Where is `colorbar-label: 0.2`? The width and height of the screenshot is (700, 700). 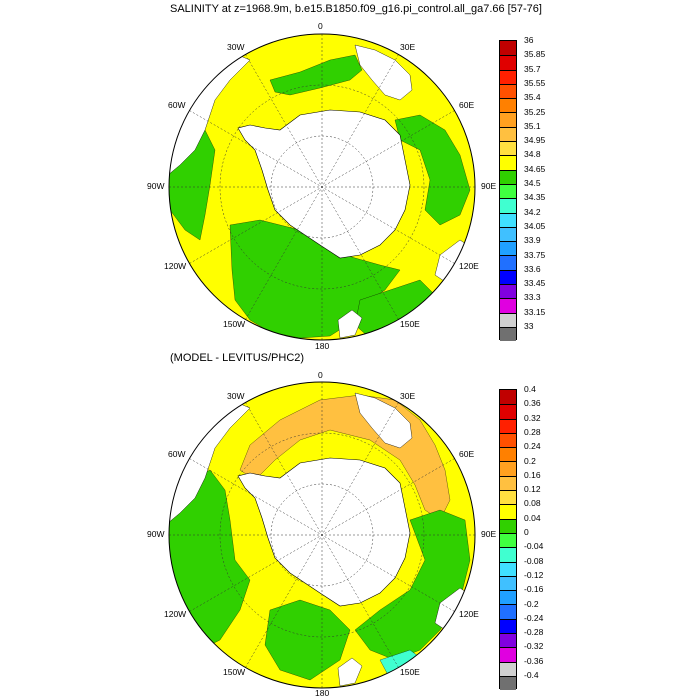 colorbar-label: 0.2 is located at coordinates (530, 460).